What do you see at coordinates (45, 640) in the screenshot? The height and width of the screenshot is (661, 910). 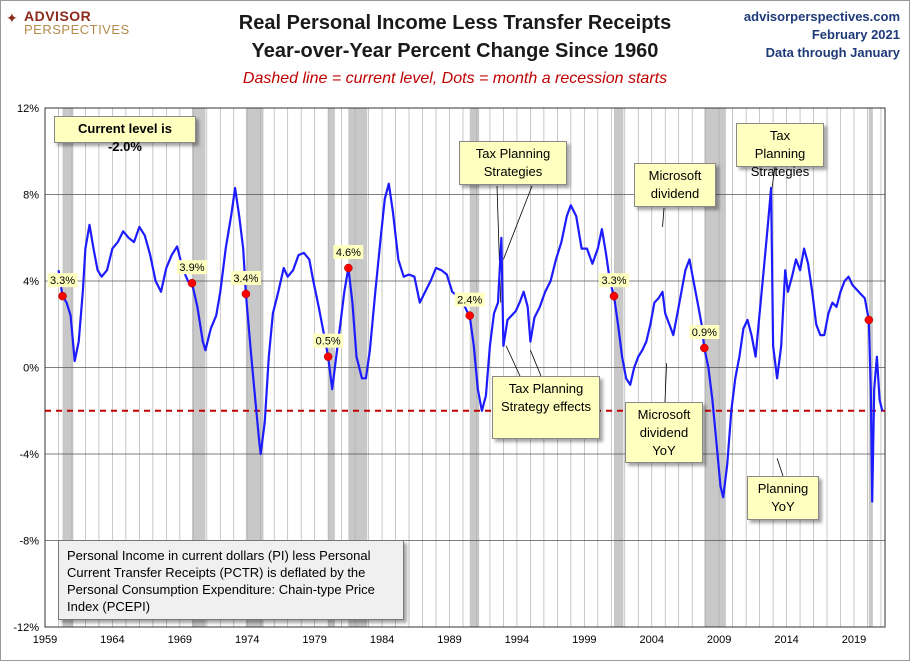 I see `x-tick-label: 1959` at bounding box center [45, 640].